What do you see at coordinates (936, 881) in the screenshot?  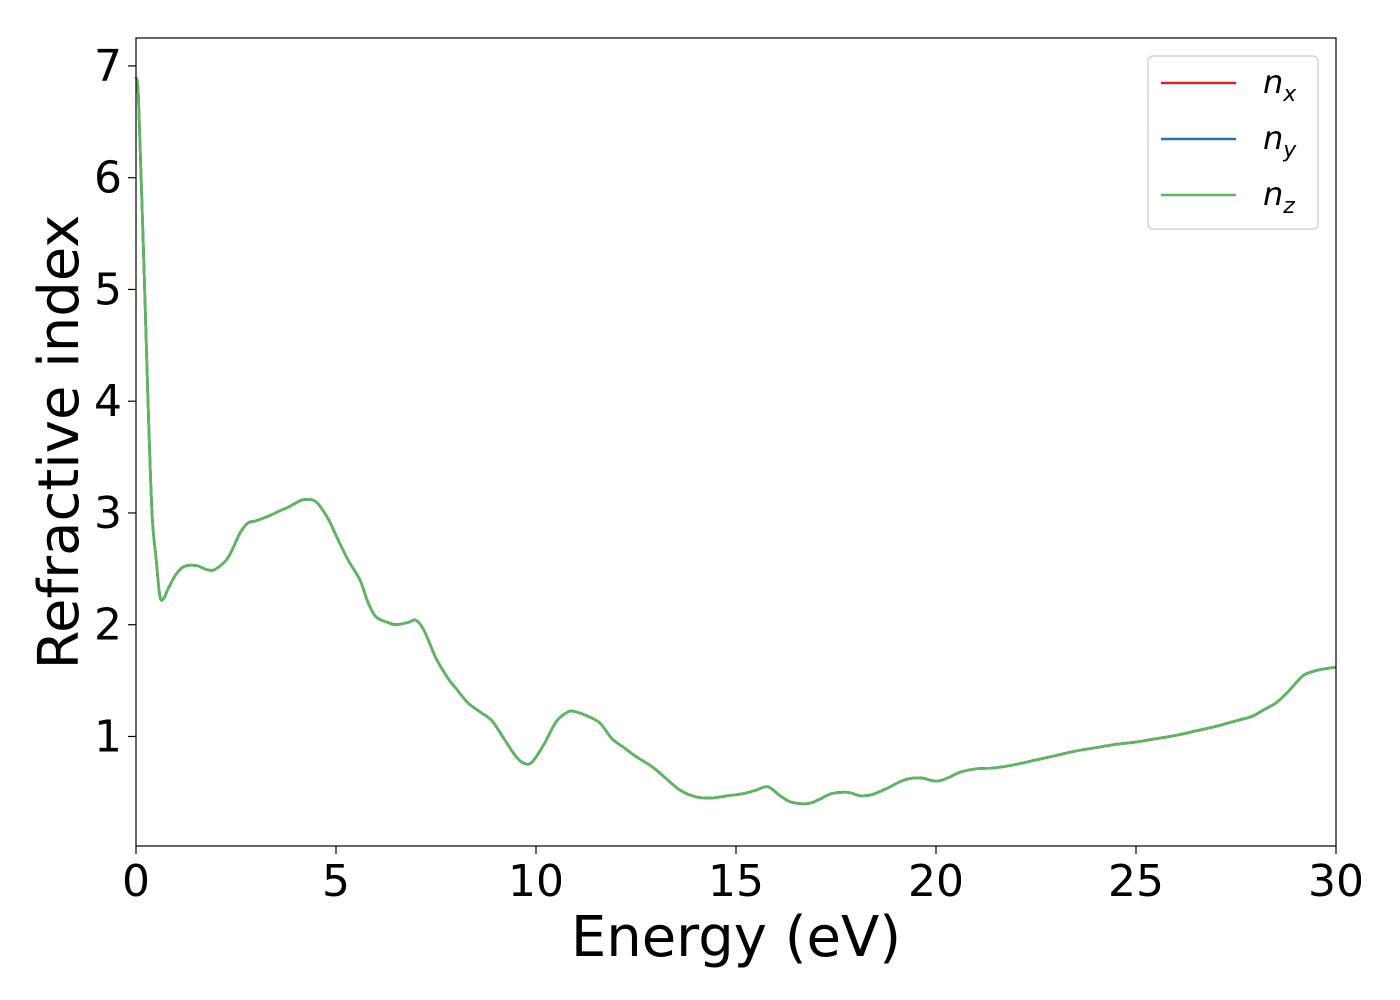 I see `x-tick-label: 20` at bounding box center [936, 881].